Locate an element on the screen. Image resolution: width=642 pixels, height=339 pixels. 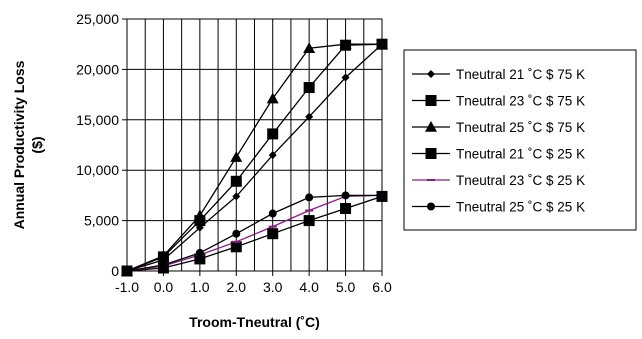
y-tick-label: 15,000 is located at coordinates (97, 120).